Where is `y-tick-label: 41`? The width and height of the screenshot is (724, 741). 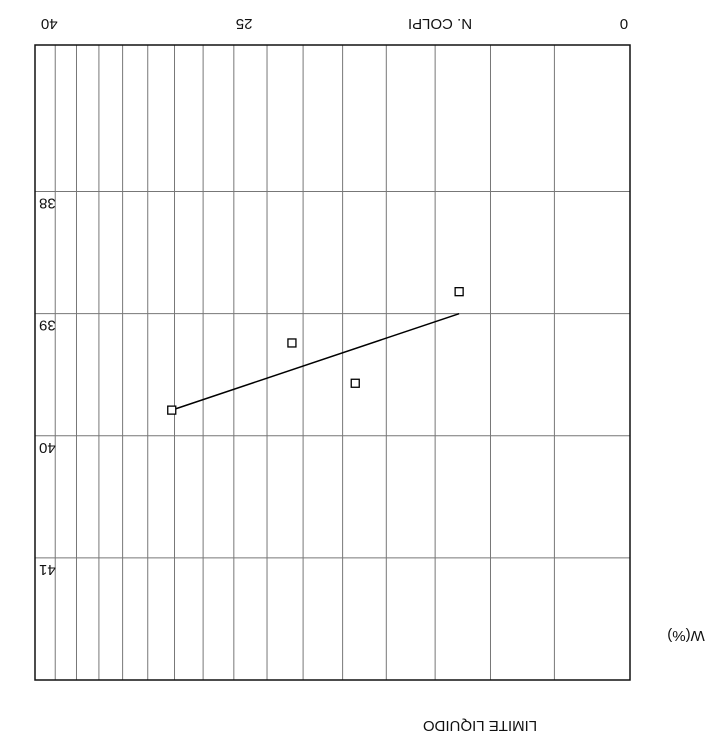 y-tick-label: 41 is located at coordinates (47, 569).